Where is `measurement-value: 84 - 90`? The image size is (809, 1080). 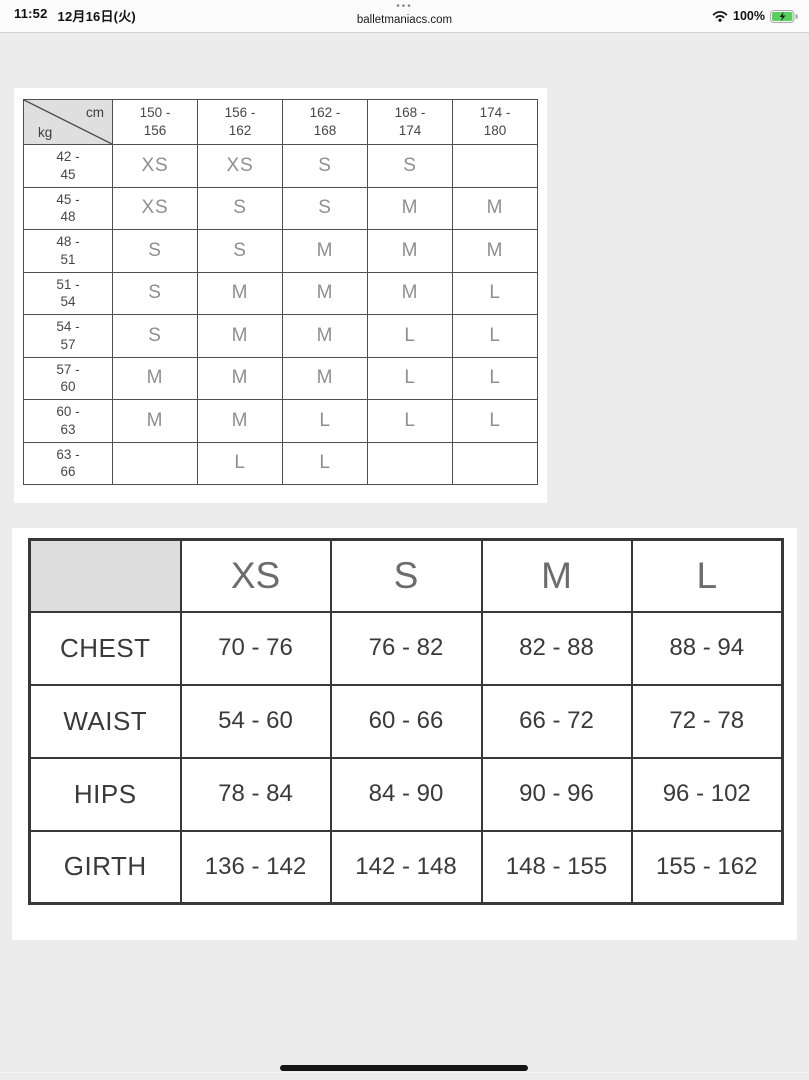
measurement-value: 84 - 90 is located at coordinates (406, 794).